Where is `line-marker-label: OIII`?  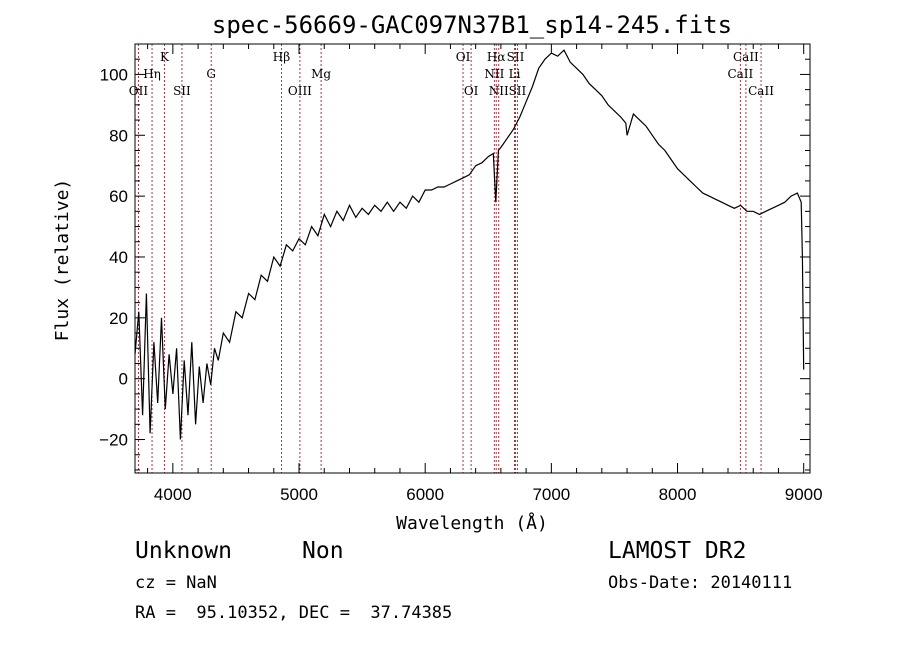
line-marker-label: OIII is located at coordinates (300, 91).